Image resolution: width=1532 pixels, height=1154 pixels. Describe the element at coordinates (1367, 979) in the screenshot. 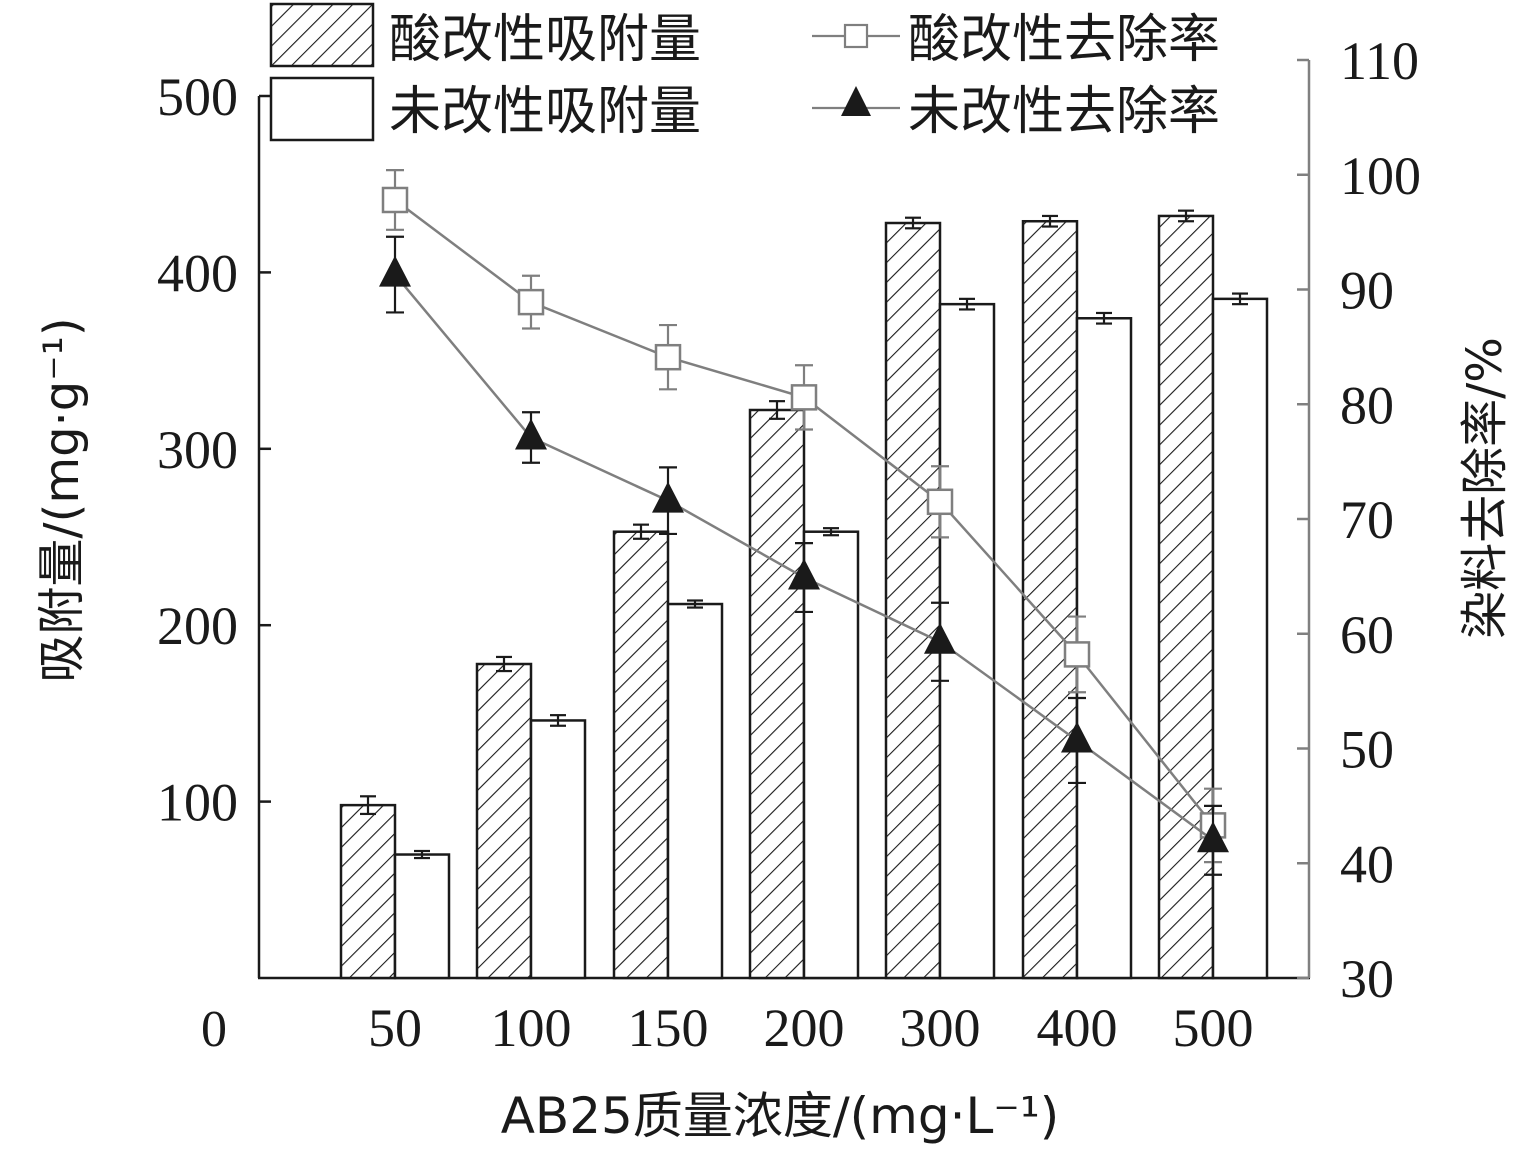

I see `right-tick-label: 30` at that location.